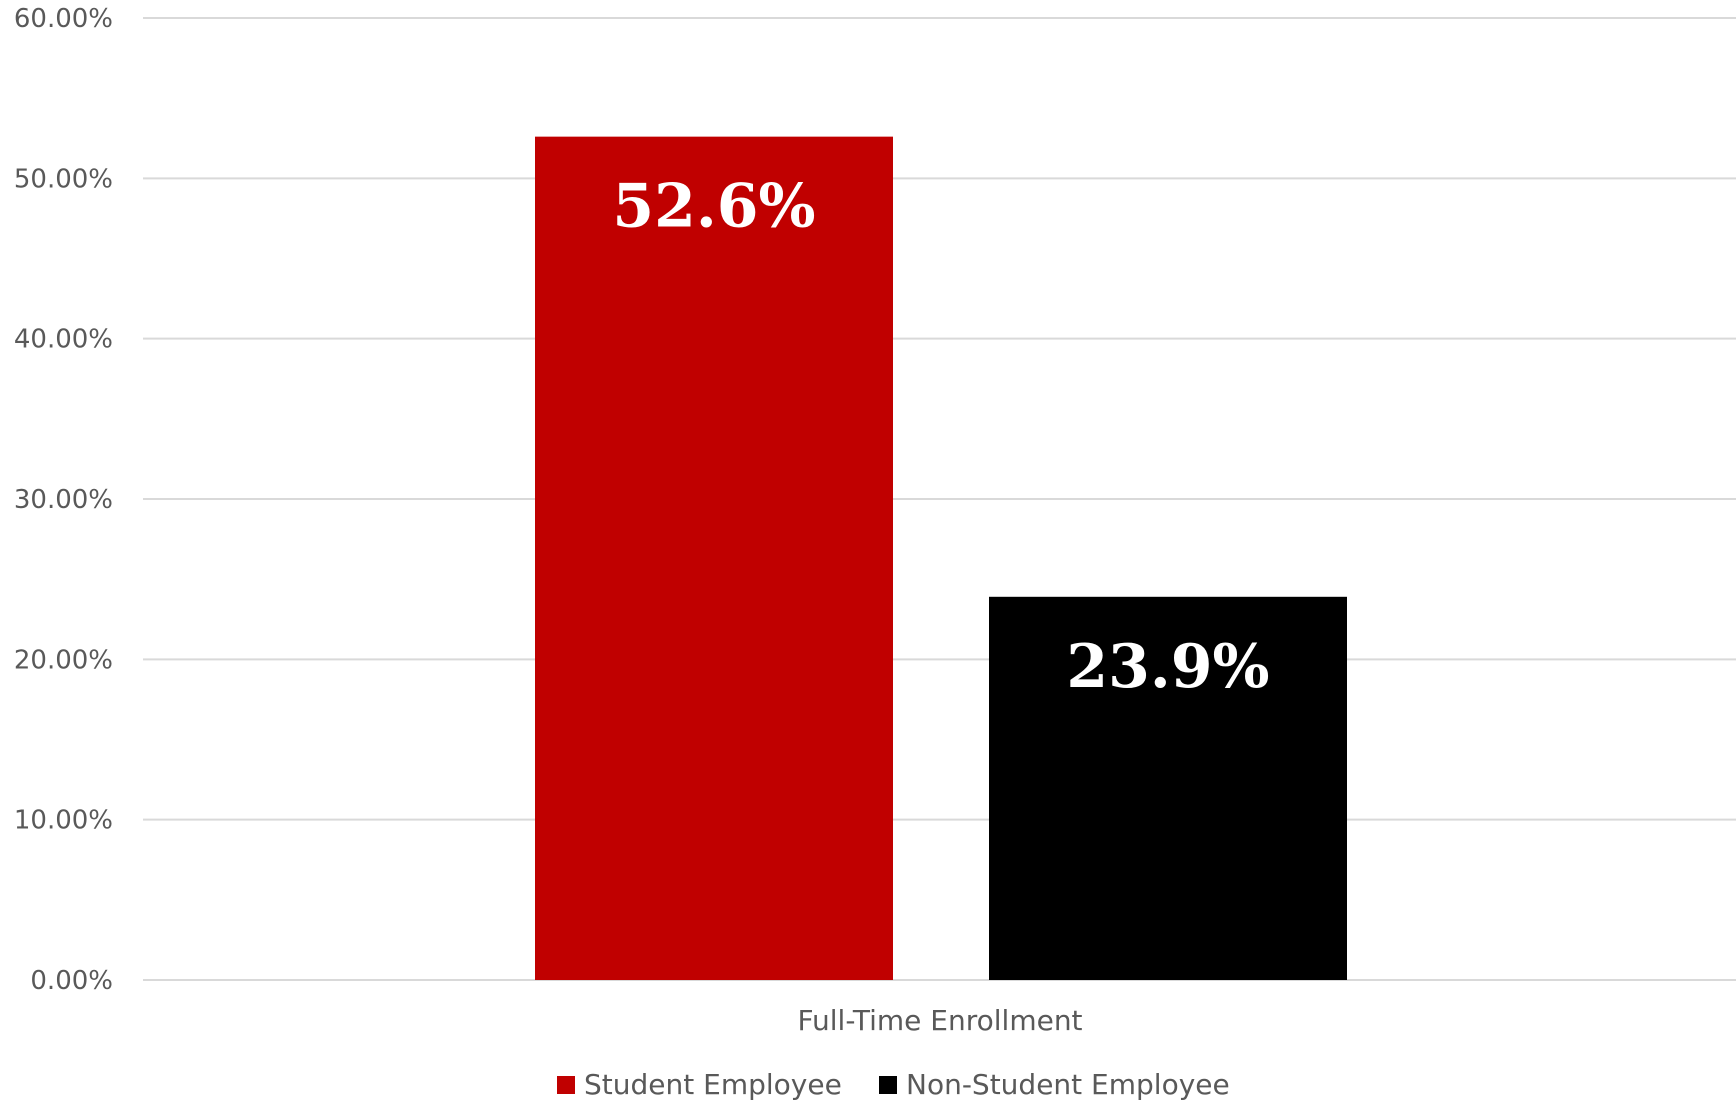  Describe the element at coordinates (63, 660) in the screenshot. I see `y-tick-label: 20.00%` at that location.